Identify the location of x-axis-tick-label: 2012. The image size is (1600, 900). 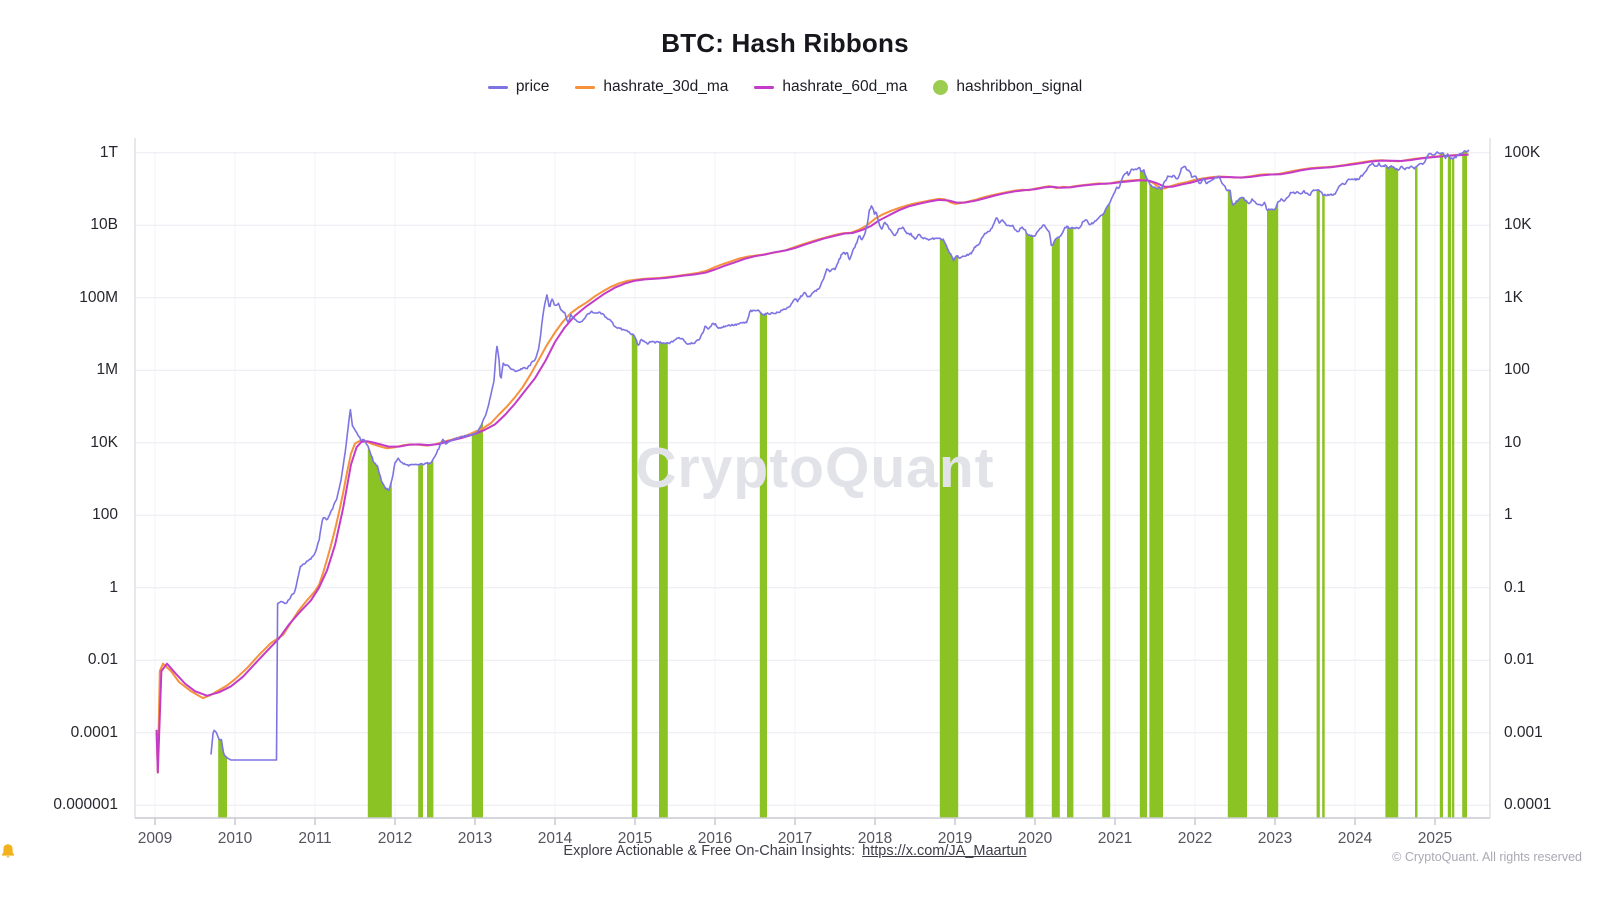
(395, 838).